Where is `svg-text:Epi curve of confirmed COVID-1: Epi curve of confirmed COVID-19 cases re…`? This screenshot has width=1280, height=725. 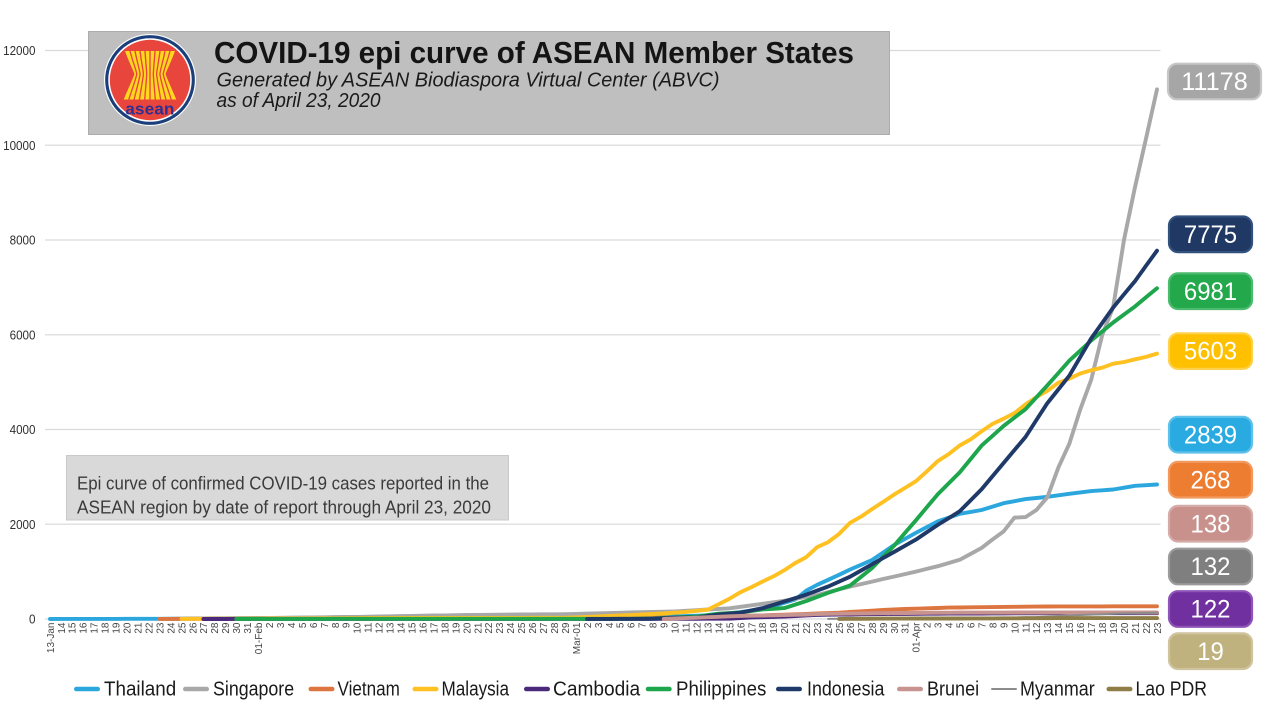 svg-text:Epi curve of confirmed COVID-1: Epi curve of confirmed COVID-19 cases re… is located at coordinates (283, 484).